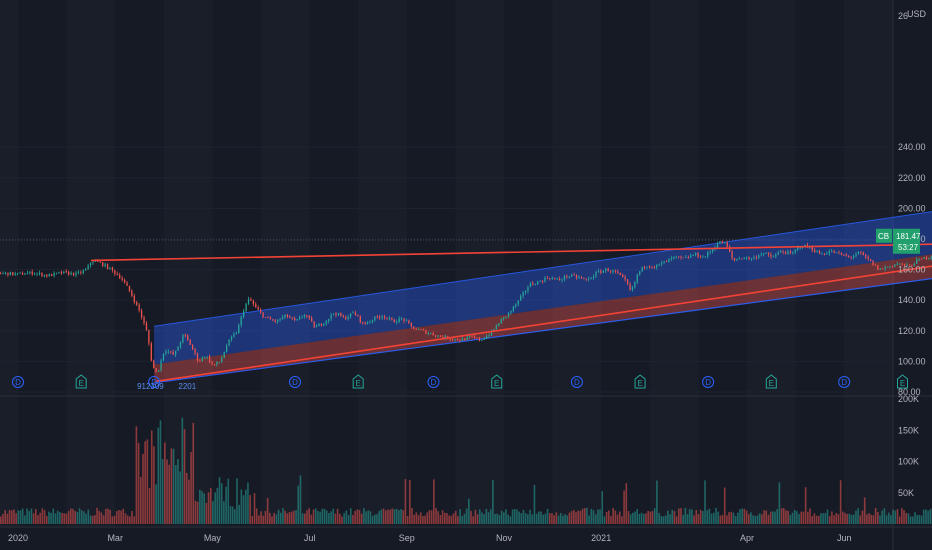 The height and width of the screenshot is (550, 932). What do you see at coordinates (883, 236) in the screenshot?
I see `symbol-label: CB` at bounding box center [883, 236].